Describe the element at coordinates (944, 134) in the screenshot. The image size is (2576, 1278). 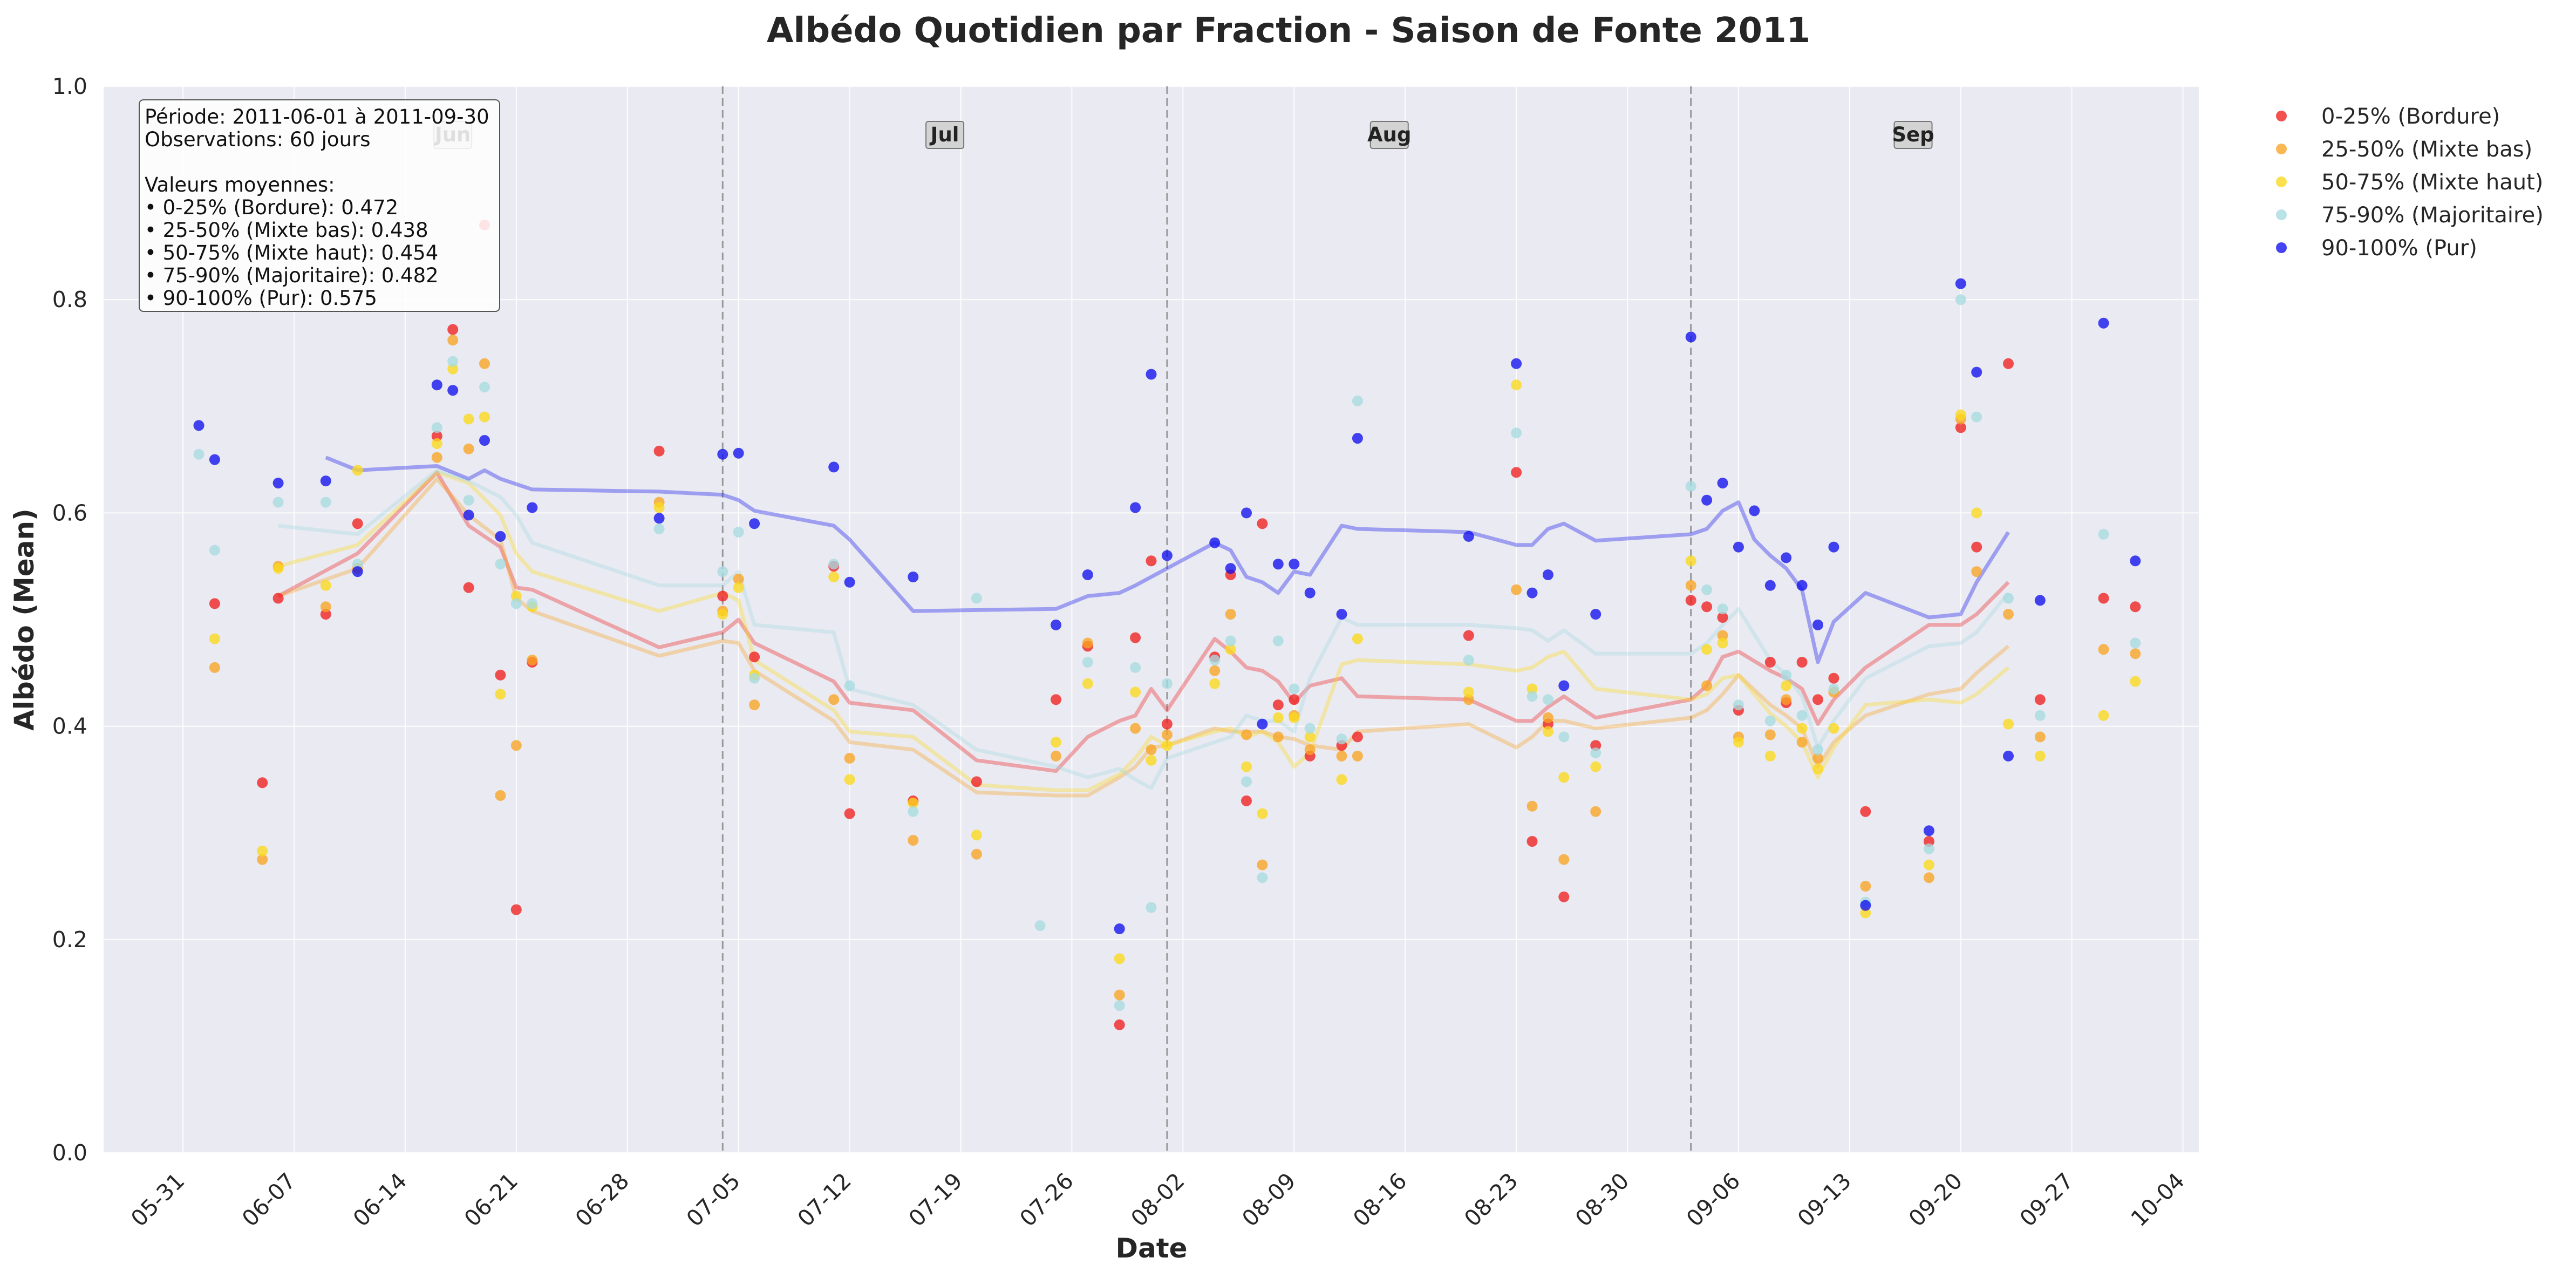
I see `month-label: Jul` at that location.